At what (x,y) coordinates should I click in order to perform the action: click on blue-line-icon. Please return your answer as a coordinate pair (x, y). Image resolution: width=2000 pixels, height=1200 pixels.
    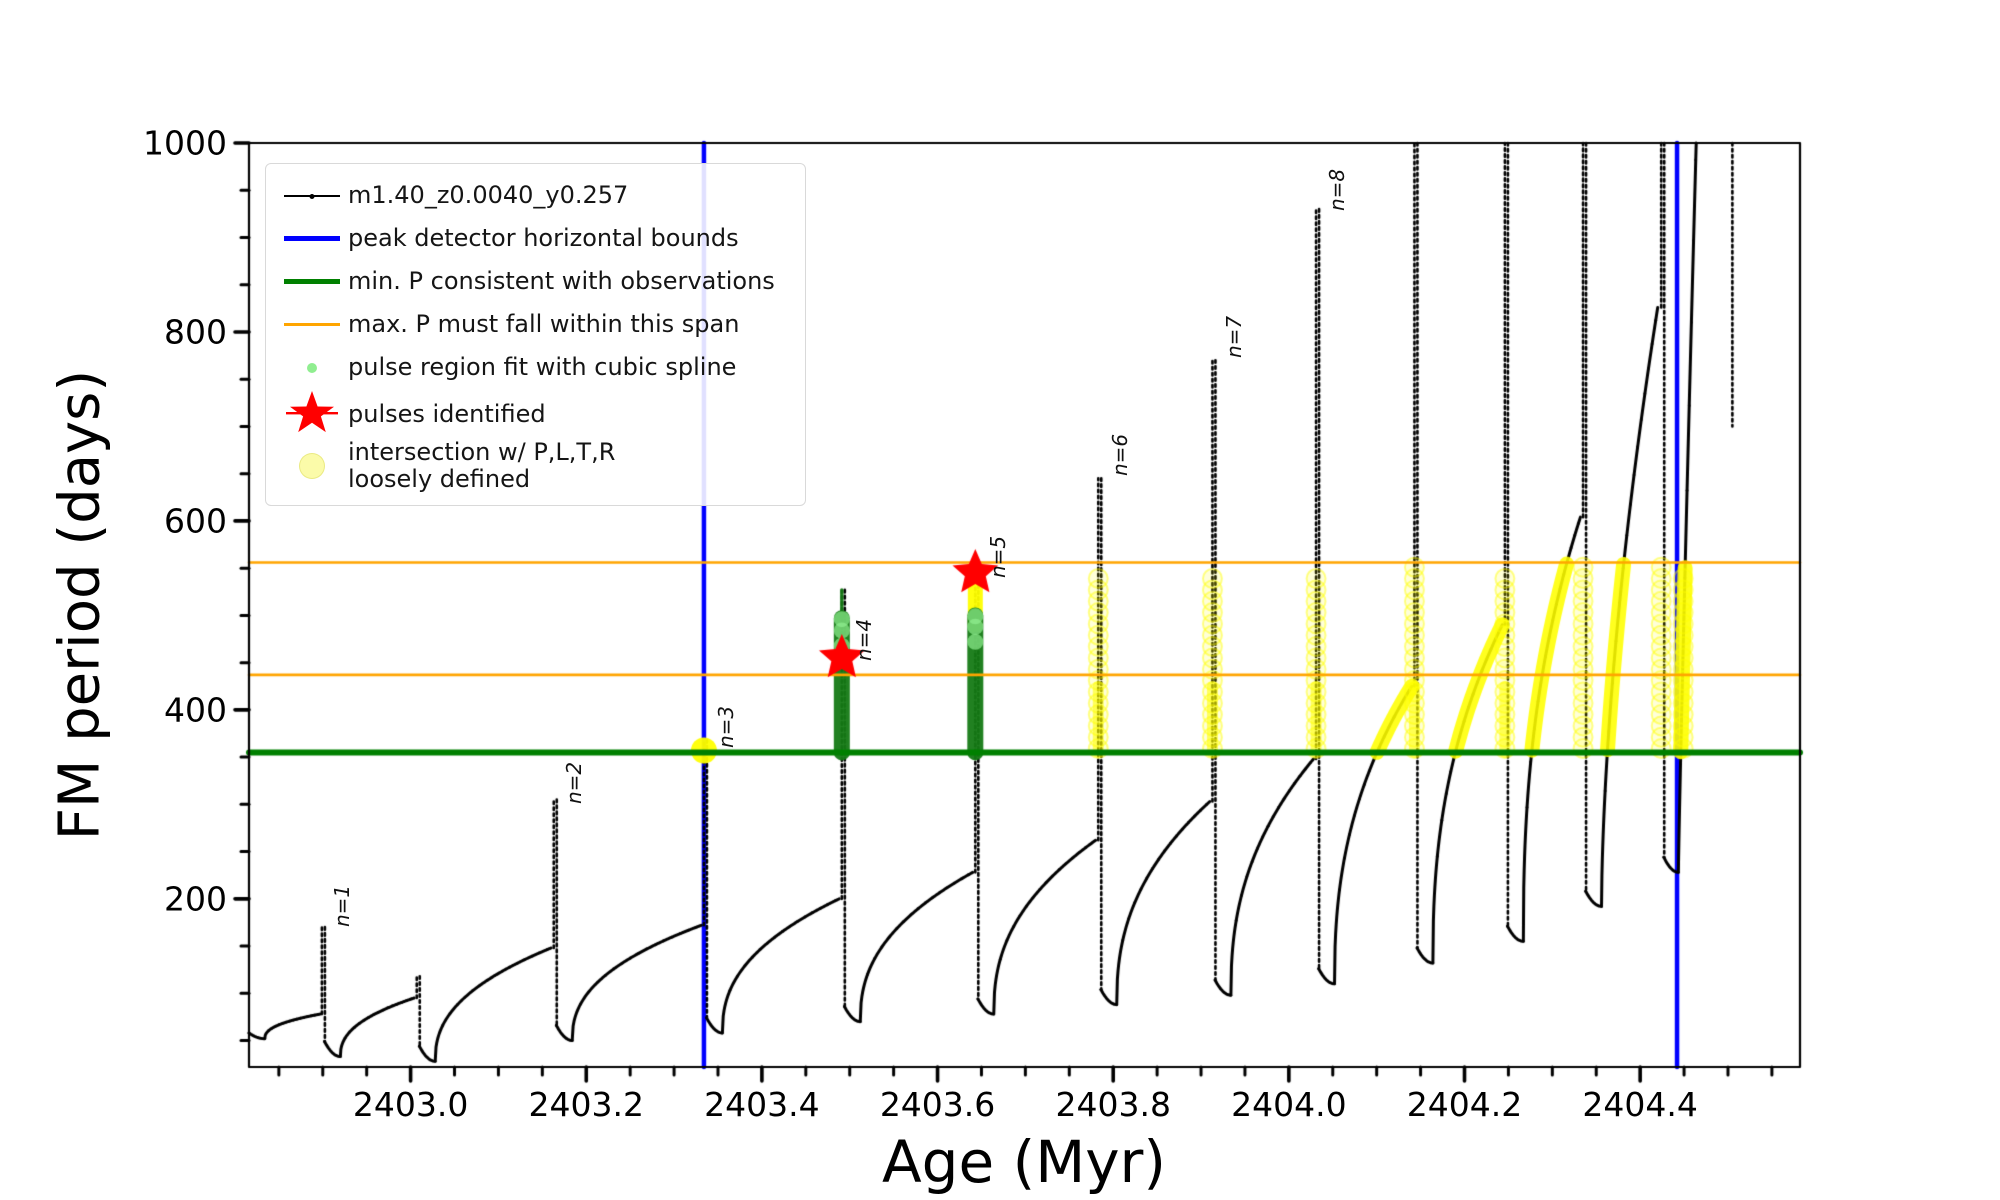
    Looking at the image, I should click on (312, 238).